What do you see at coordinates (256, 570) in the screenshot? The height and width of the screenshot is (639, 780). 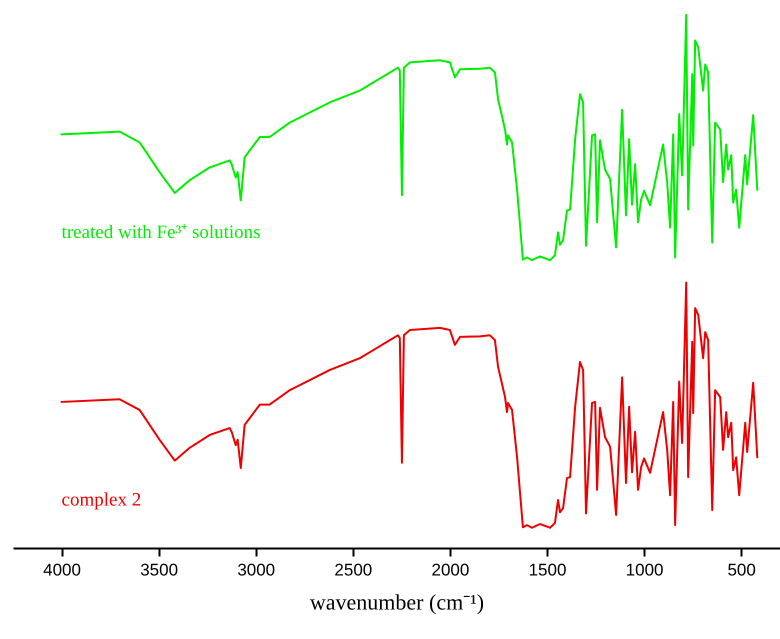 I see `x-tick-label: 3000` at bounding box center [256, 570].